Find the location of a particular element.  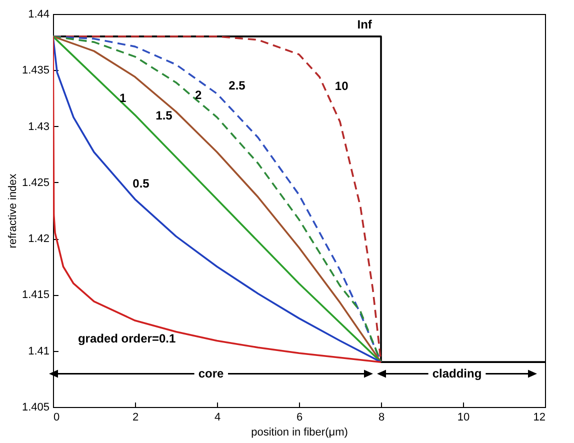

y-tick-label: 1.425 is located at coordinates (36, 182).